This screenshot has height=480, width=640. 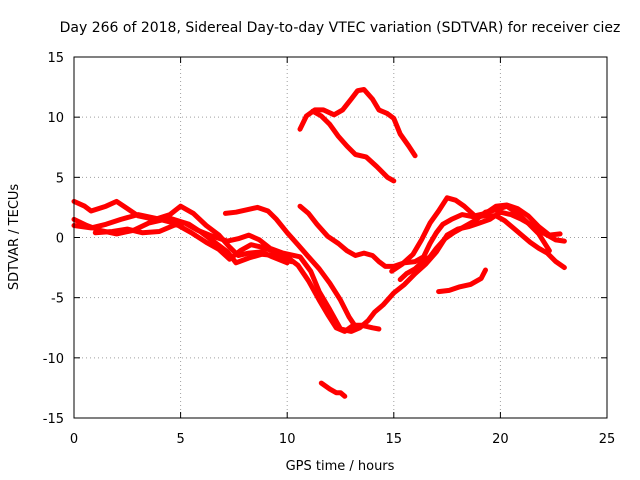 I want to click on x-tick-label: 10, so click(x=287, y=439).